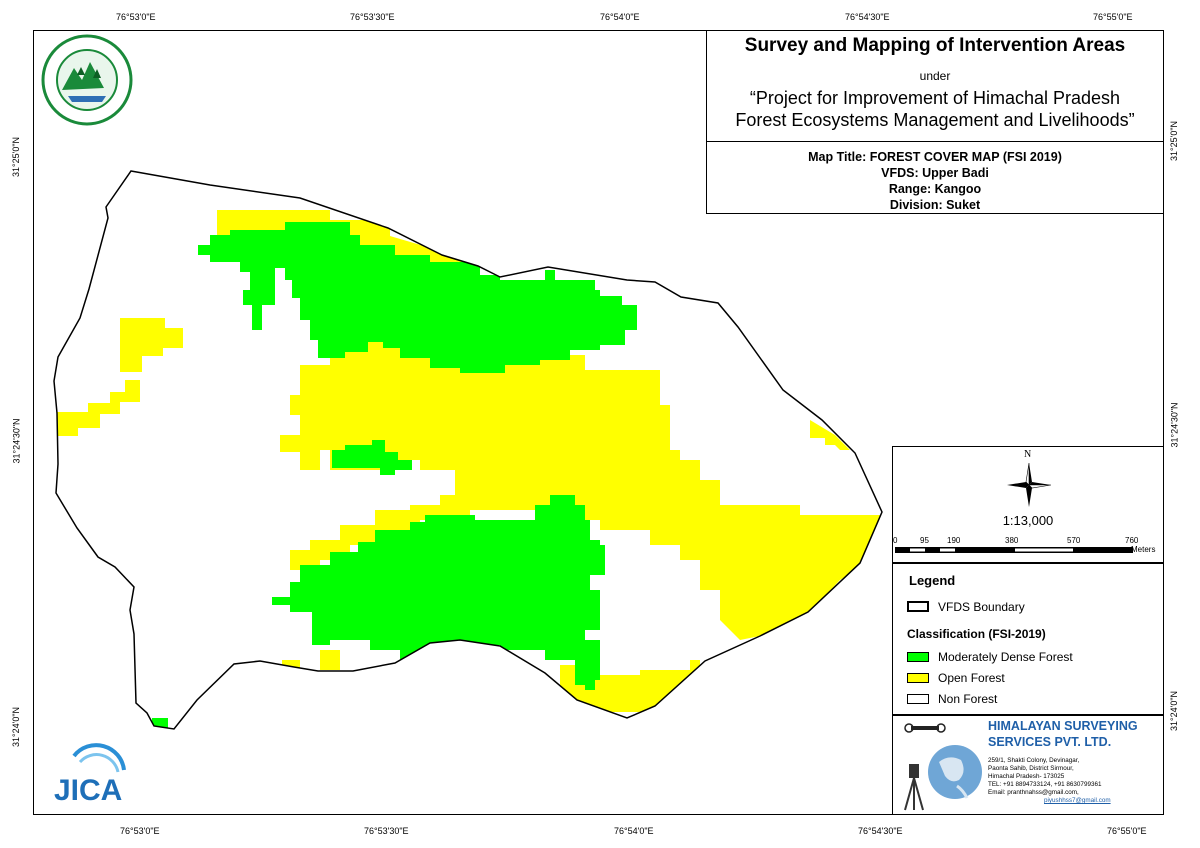 This screenshot has height=848, width=1200. What do you see at coordinates (935, 45) in the screenshot?
I see `map-main-title: Survey and Mapping of Intervention Areas` at bounding box center [935, 45].